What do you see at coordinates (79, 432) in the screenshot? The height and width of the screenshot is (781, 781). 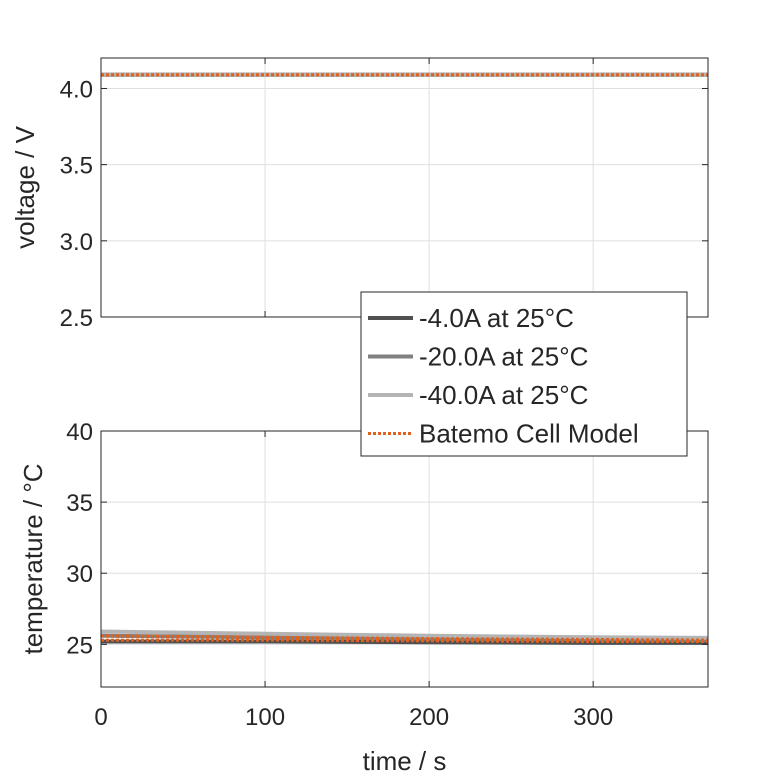 I see `temperature-y-tick-label: 40` at bounding box center [79, 432].